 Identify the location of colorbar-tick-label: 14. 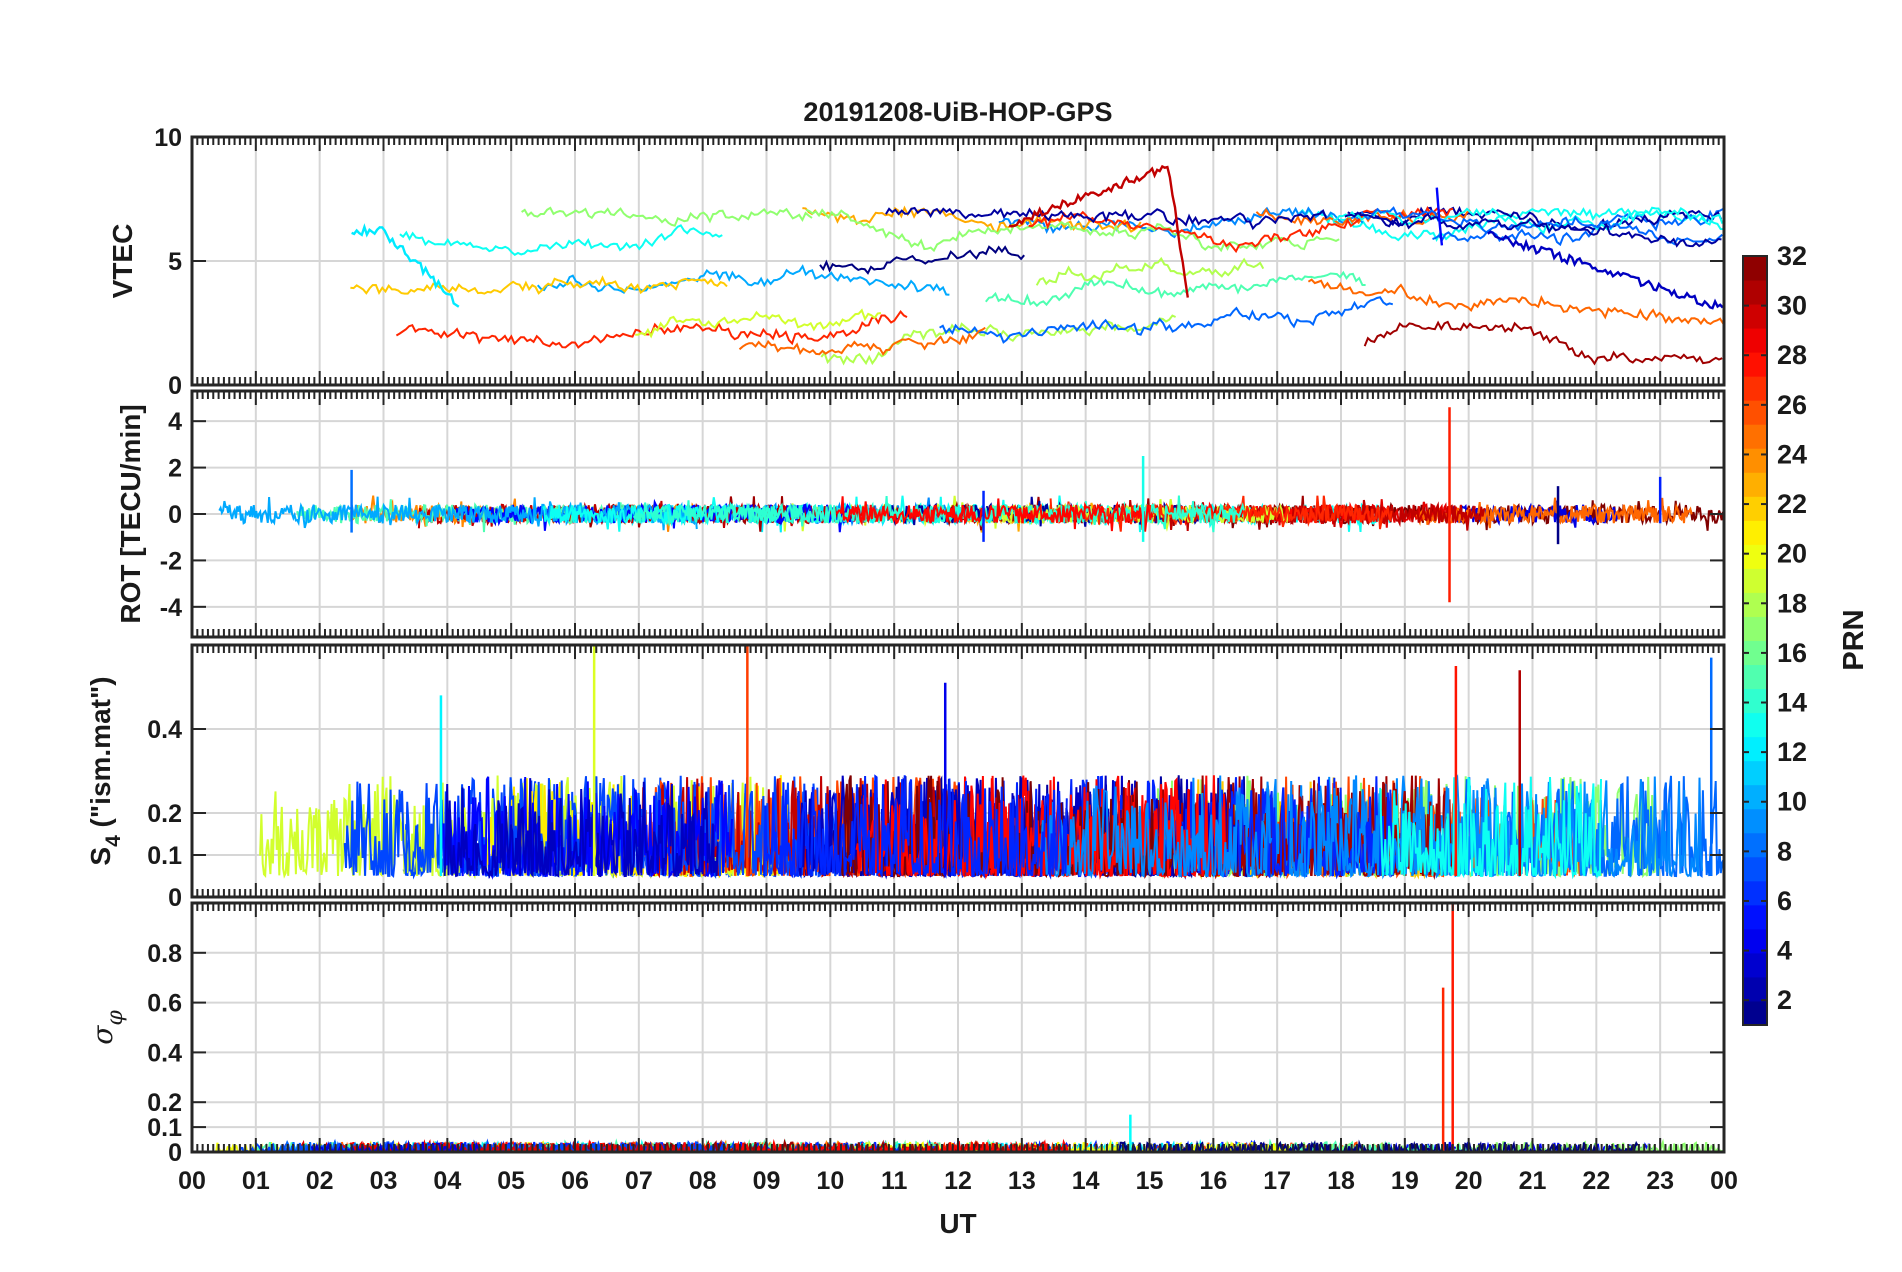
(1792, 703).